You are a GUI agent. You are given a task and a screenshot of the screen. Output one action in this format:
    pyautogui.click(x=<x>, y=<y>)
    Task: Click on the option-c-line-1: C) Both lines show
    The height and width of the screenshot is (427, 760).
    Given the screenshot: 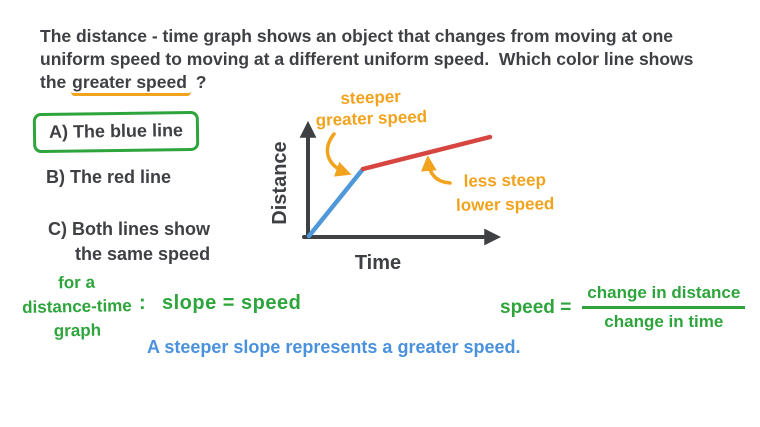 What is the action you would take?
    pyautogui.click(x=129, y=229)
    